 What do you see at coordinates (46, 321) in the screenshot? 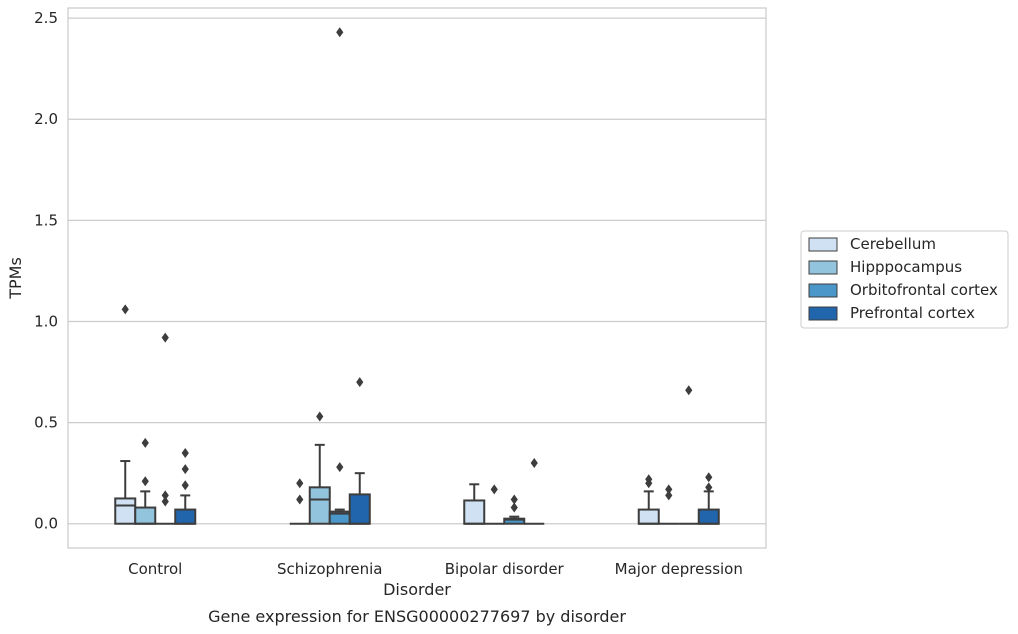
I see `y-tick-label: 1.0` at bounding box center [46, 321].